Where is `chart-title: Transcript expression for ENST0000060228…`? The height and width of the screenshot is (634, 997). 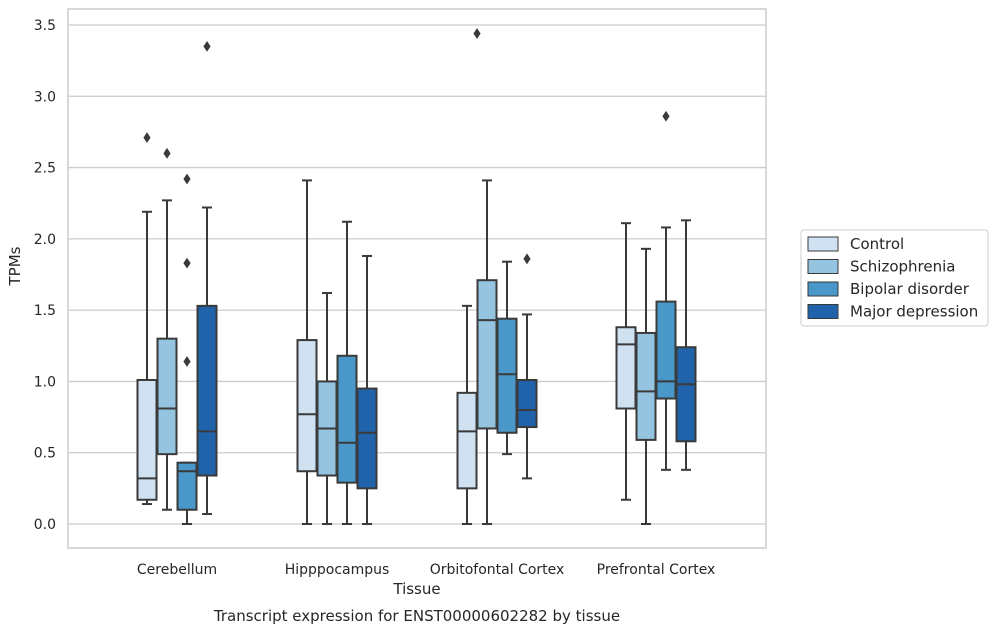
chart-title: Transcript expression for ENST0000060228… is located at coordinates (416, 616).